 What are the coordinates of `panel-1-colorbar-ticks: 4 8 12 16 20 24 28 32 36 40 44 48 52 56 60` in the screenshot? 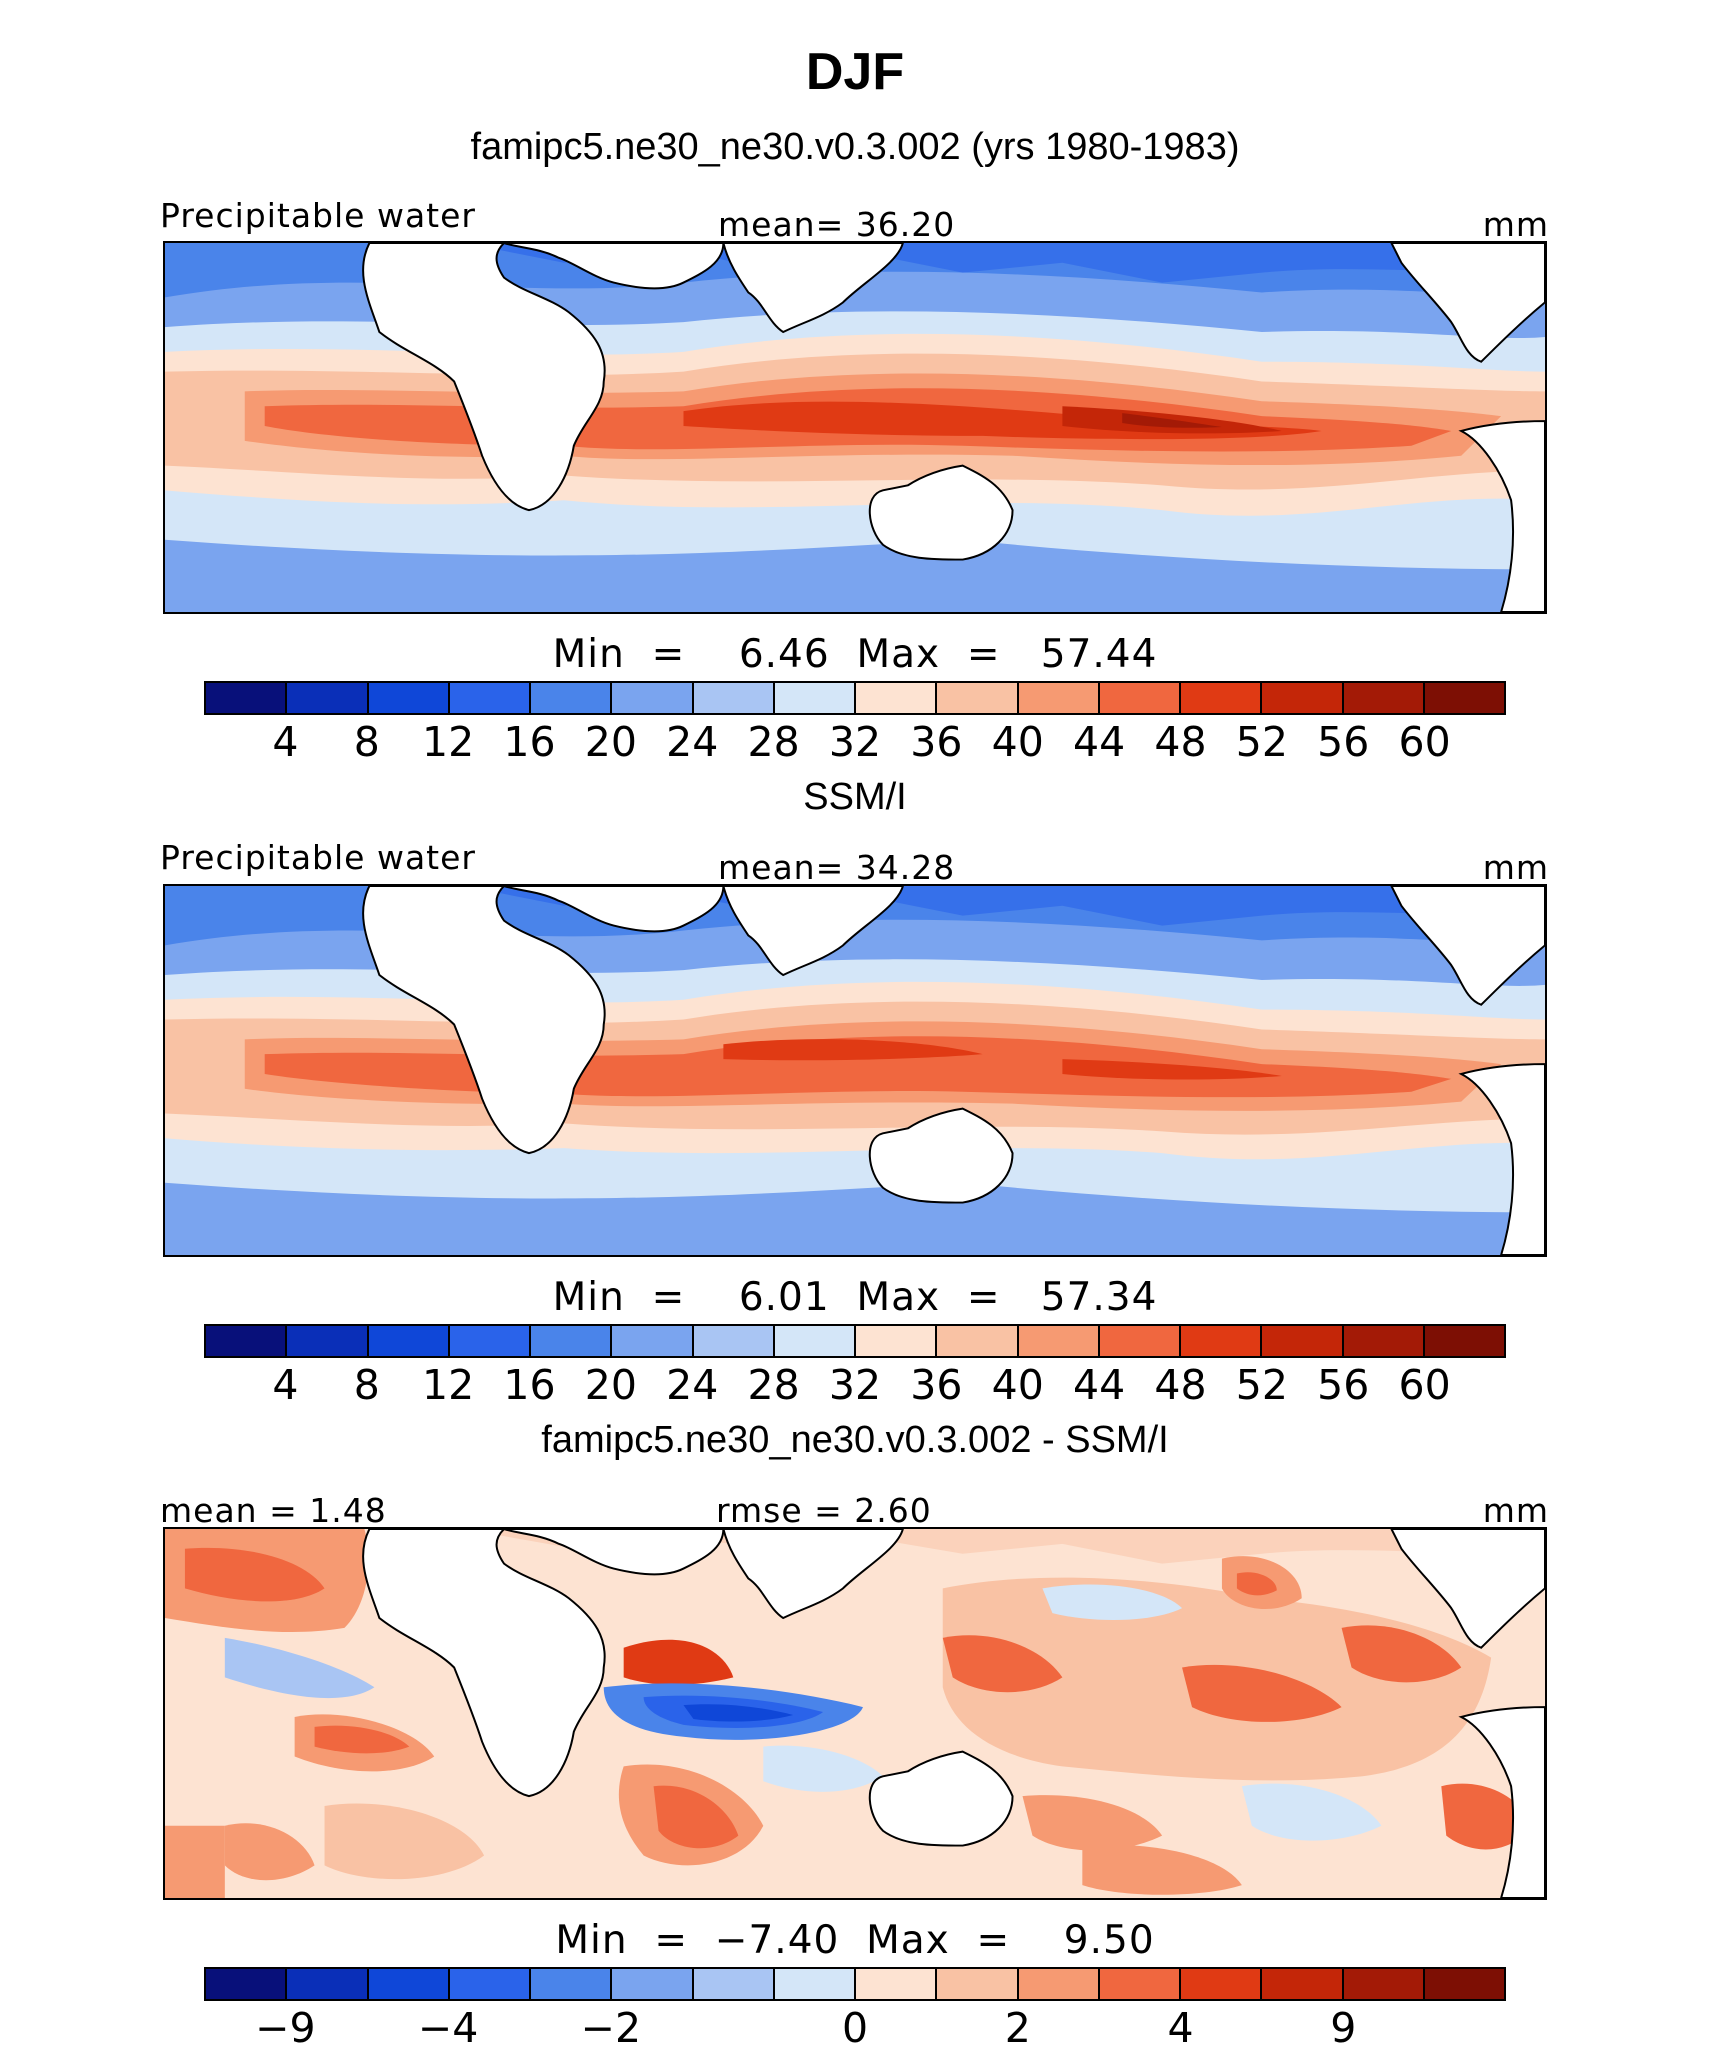 It's located at (855, 743).